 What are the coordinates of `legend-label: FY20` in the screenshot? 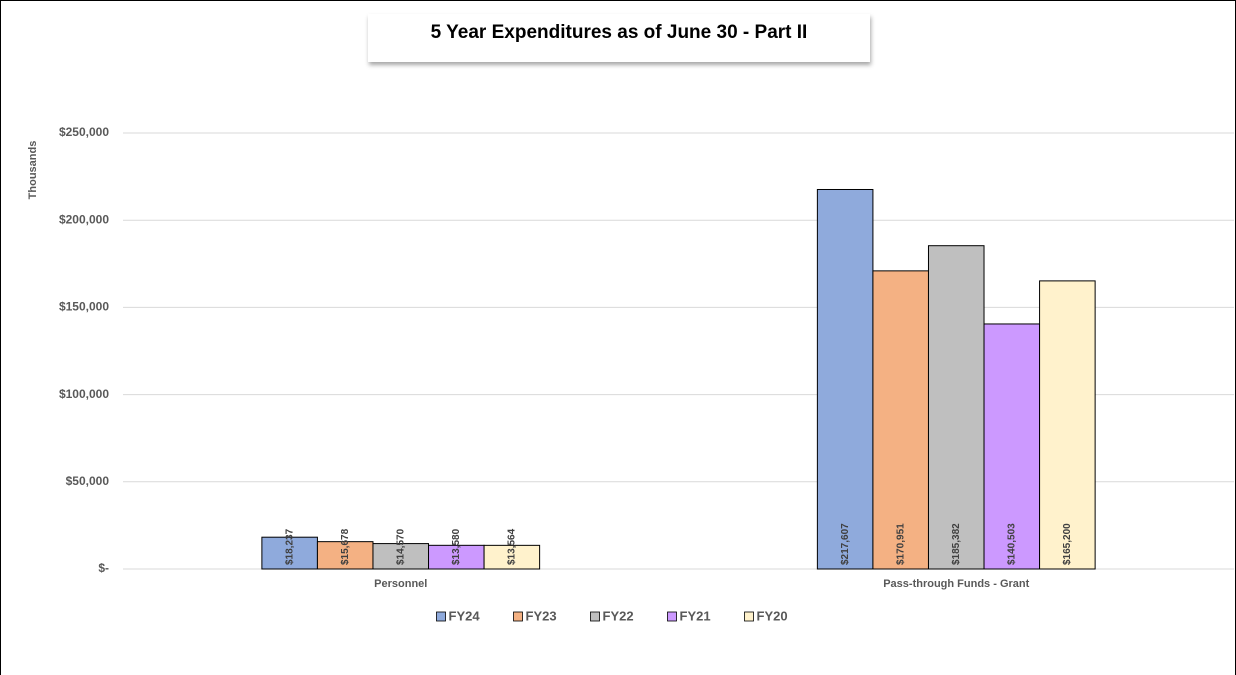 It's located at (772, 615).